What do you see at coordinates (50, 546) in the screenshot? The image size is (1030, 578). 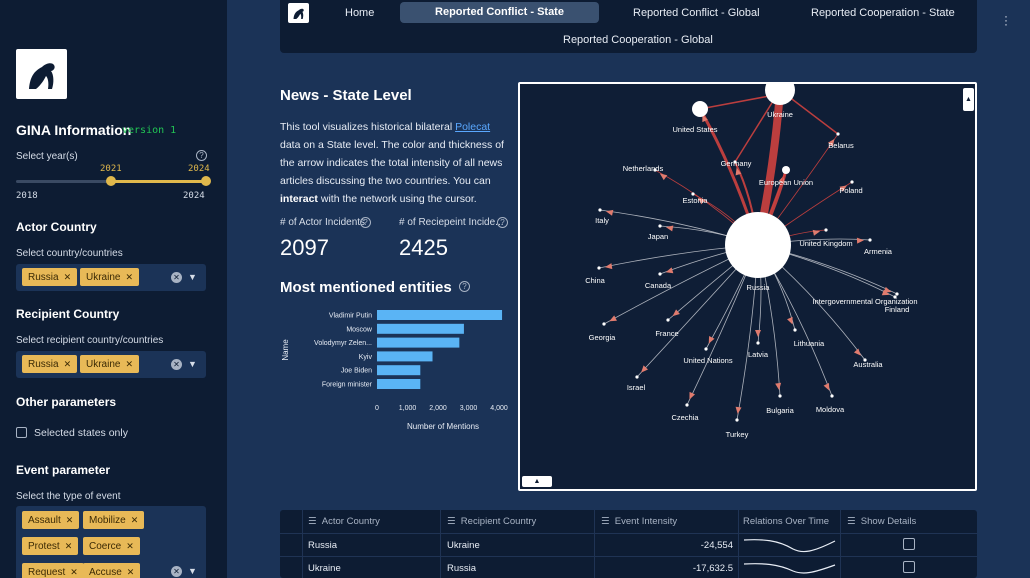 I see `chip-event-protest: Protest ✕` at bounding box center [50, 546].